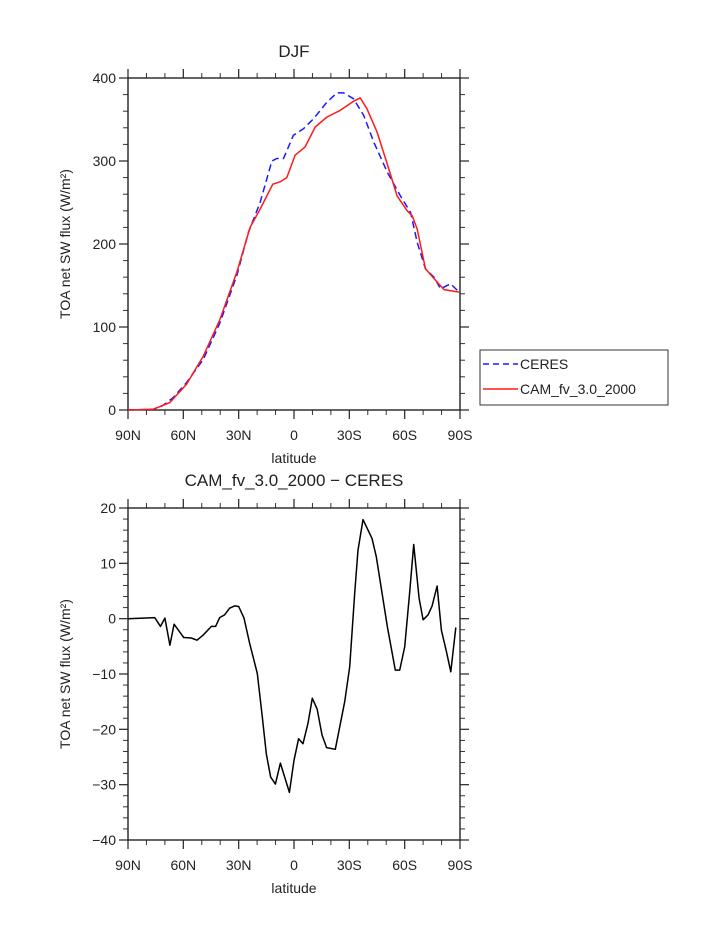 The width and height of the screenshot is (723, 935). Describe the element at coordinates (404, 435) in the screenshot. I see `top-x-tick-label: 60S` at that location.